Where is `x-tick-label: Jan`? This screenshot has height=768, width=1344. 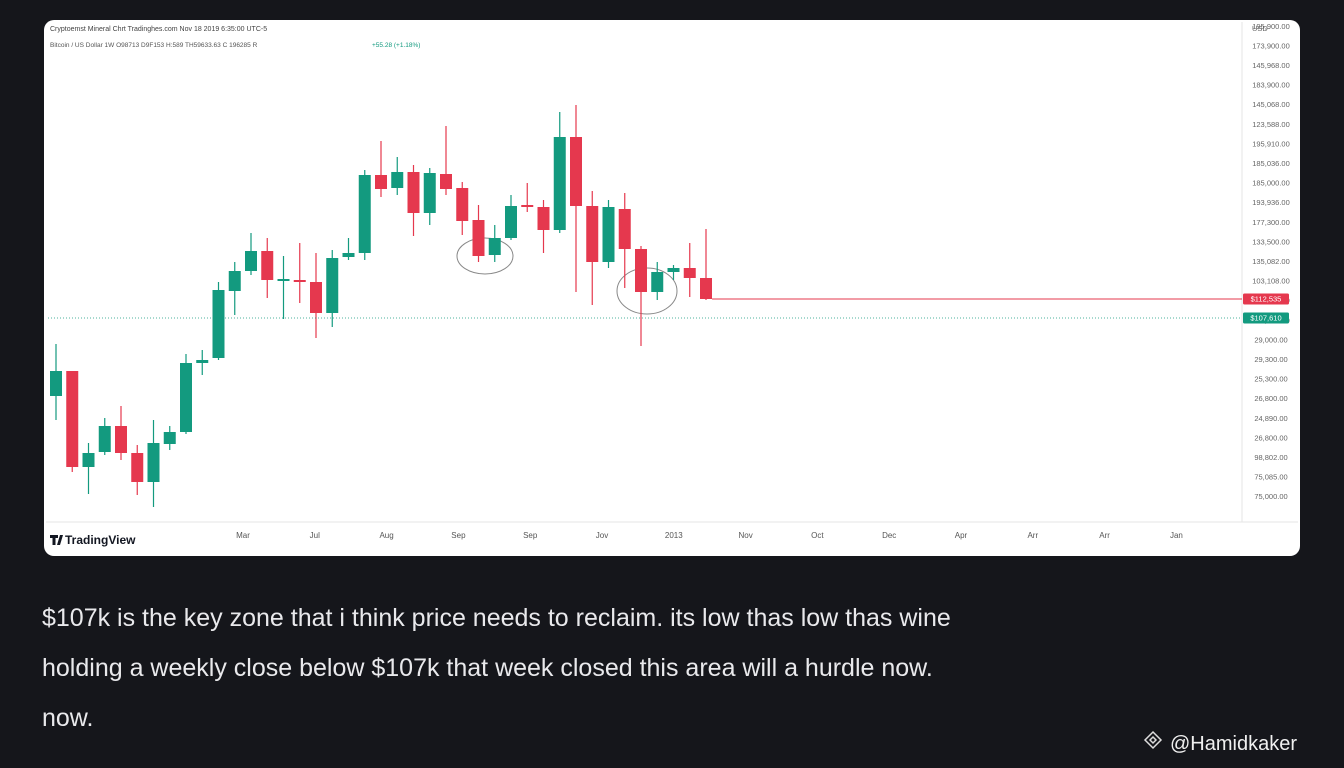 x-tick-label: Jan is located at coordinates (1176, 535).